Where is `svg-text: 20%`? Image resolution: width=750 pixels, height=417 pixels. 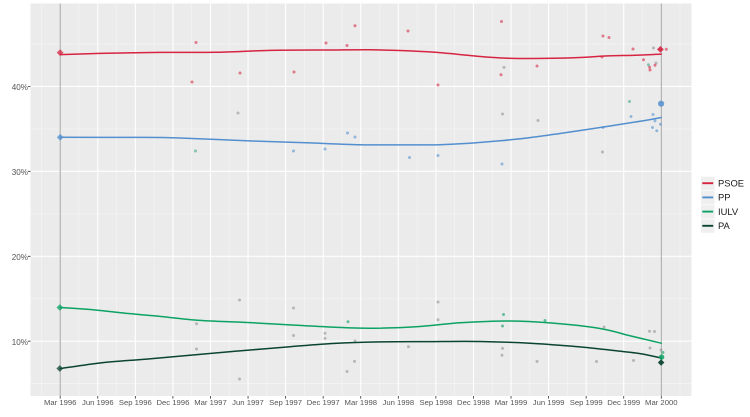
svg-text: 20% is located at coordinates (20, 257).